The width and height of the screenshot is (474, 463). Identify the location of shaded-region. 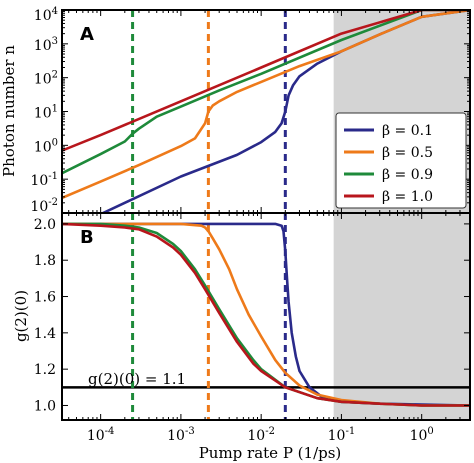
(401, 316).